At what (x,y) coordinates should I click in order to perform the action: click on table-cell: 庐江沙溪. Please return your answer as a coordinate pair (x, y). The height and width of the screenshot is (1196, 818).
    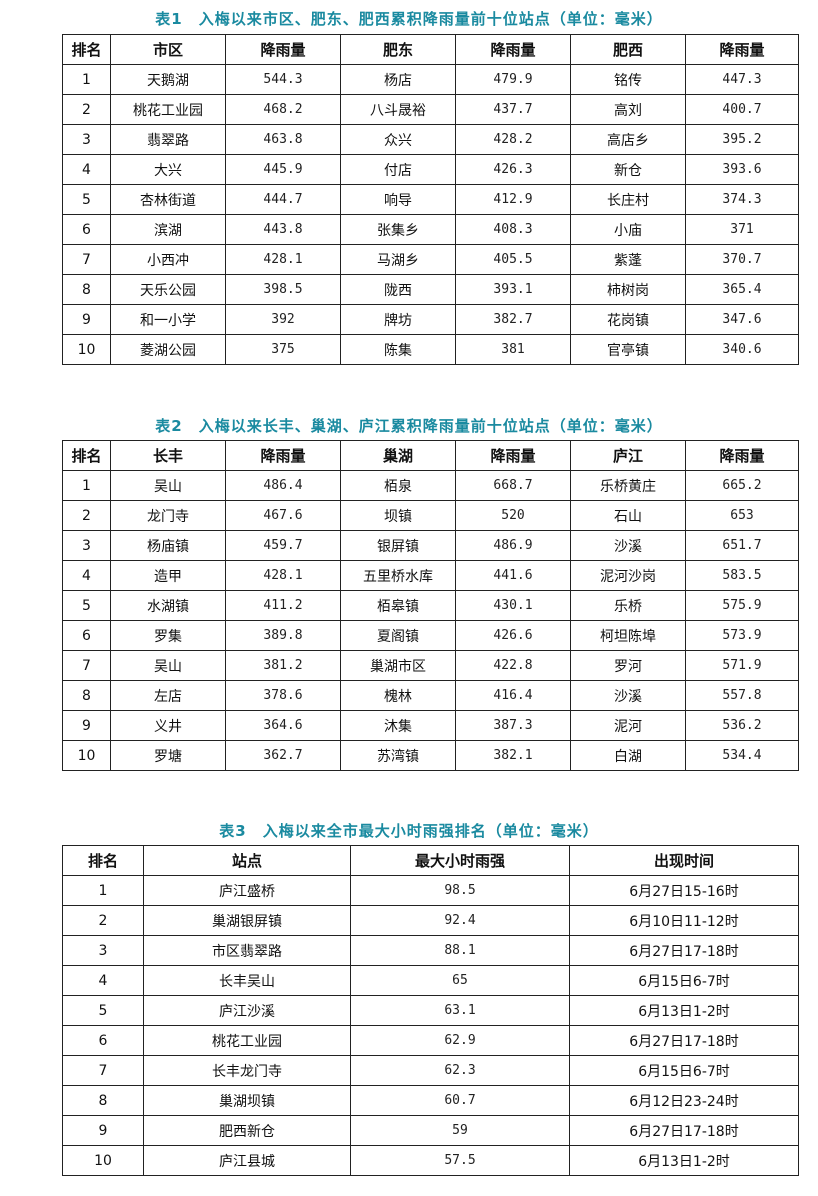
    Looking at the image, I should click on (247, 1010).